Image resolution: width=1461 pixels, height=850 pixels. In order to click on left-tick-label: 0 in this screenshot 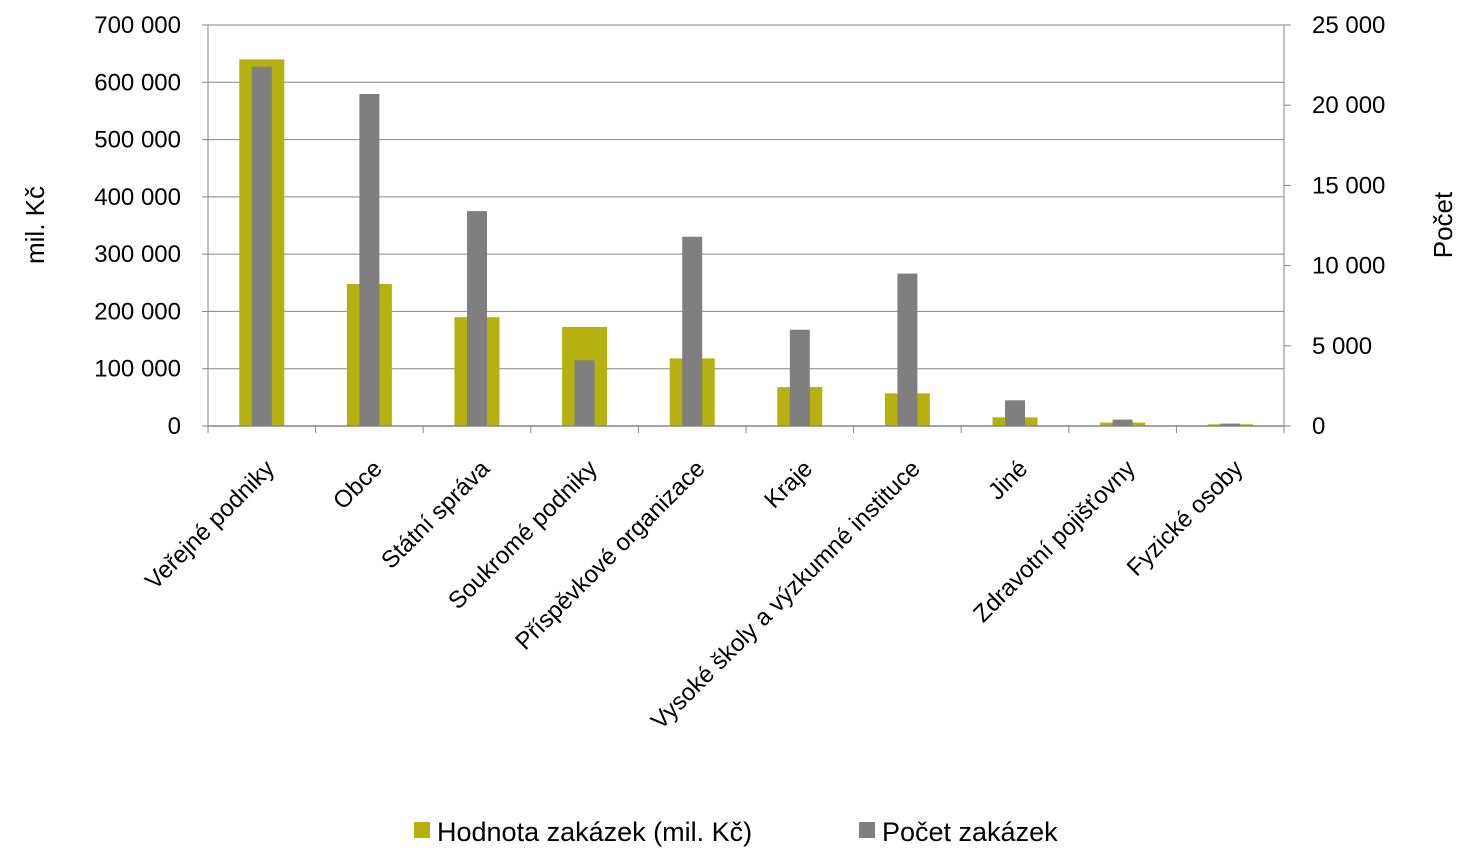, I will do `click(174, 426)`.